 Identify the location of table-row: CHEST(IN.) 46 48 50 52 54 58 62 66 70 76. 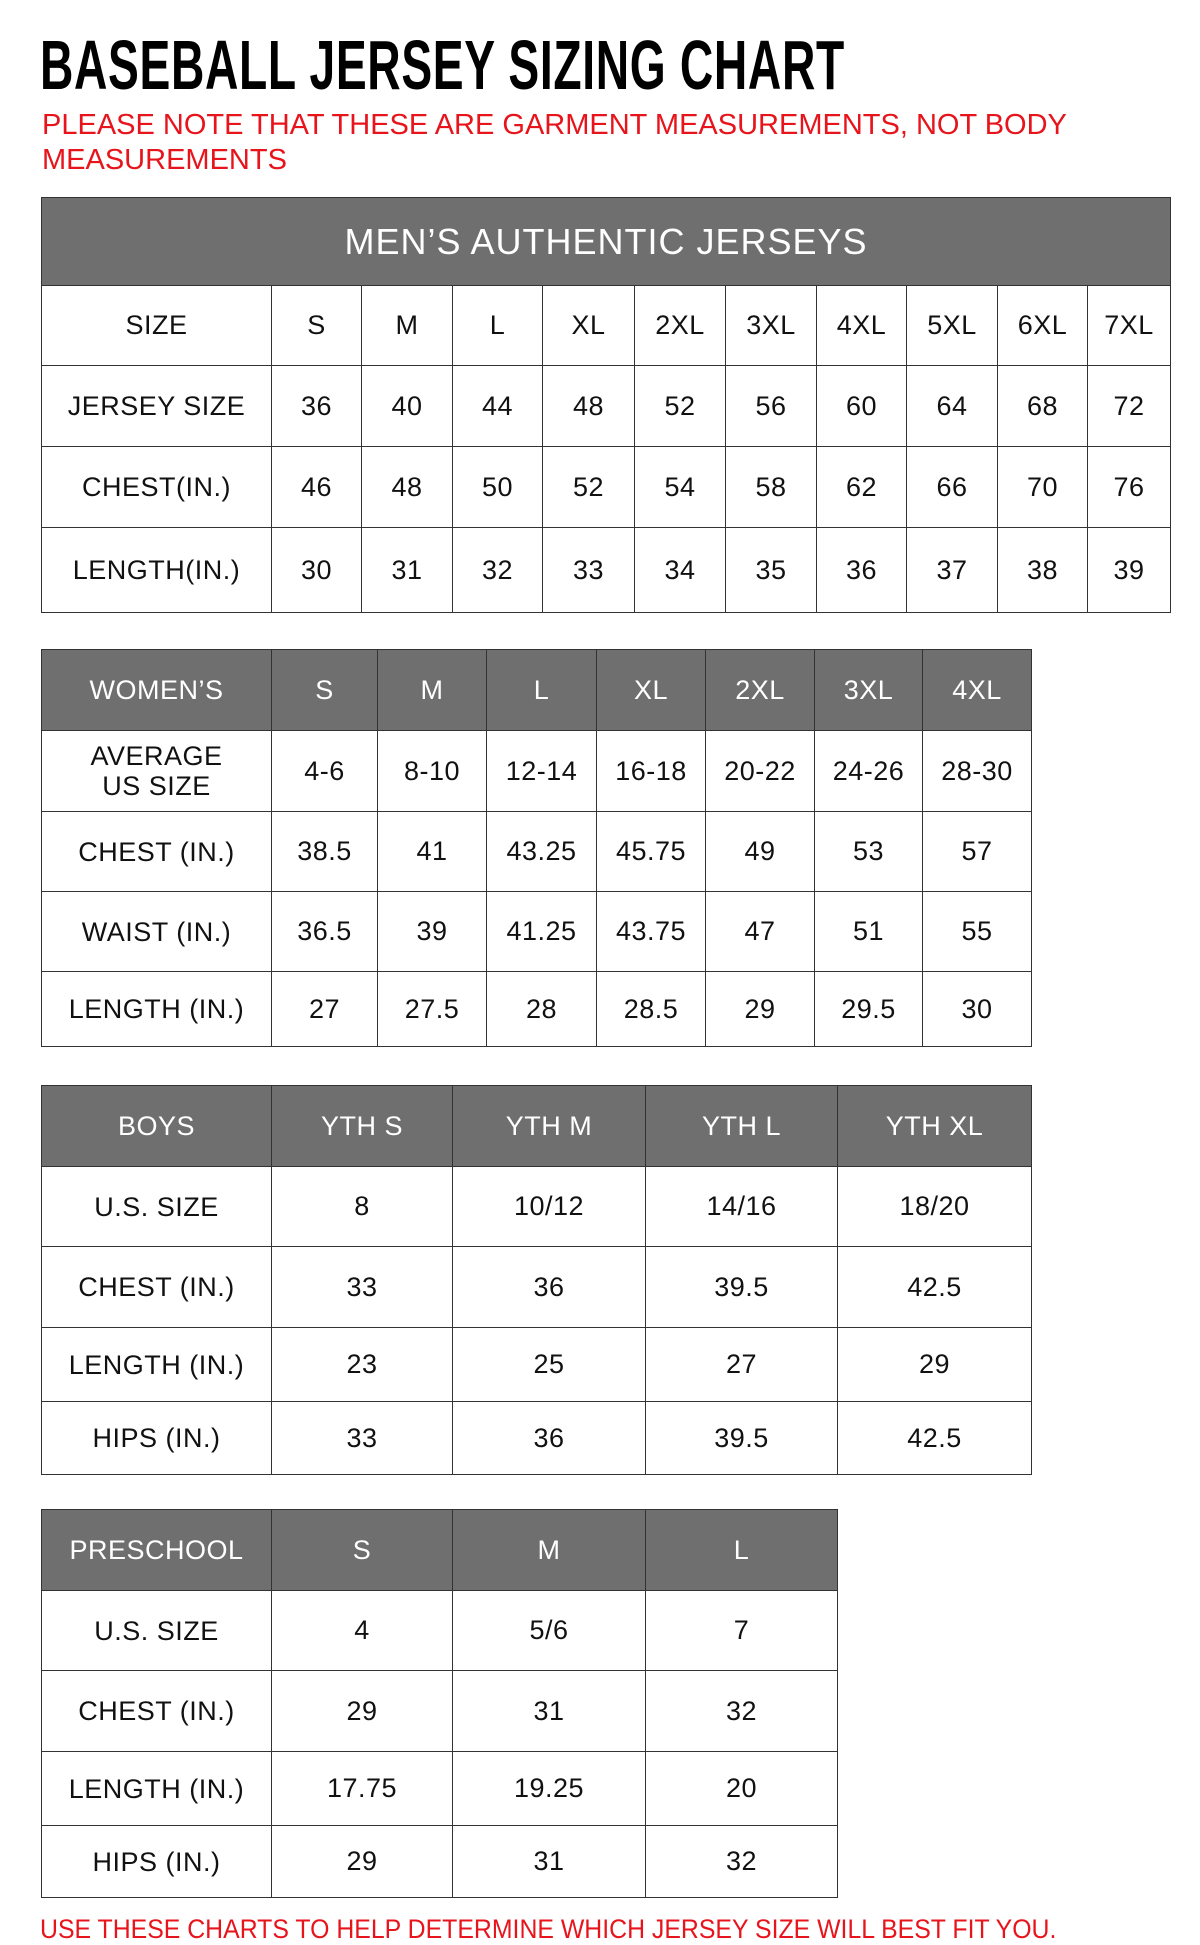
(606, 487).